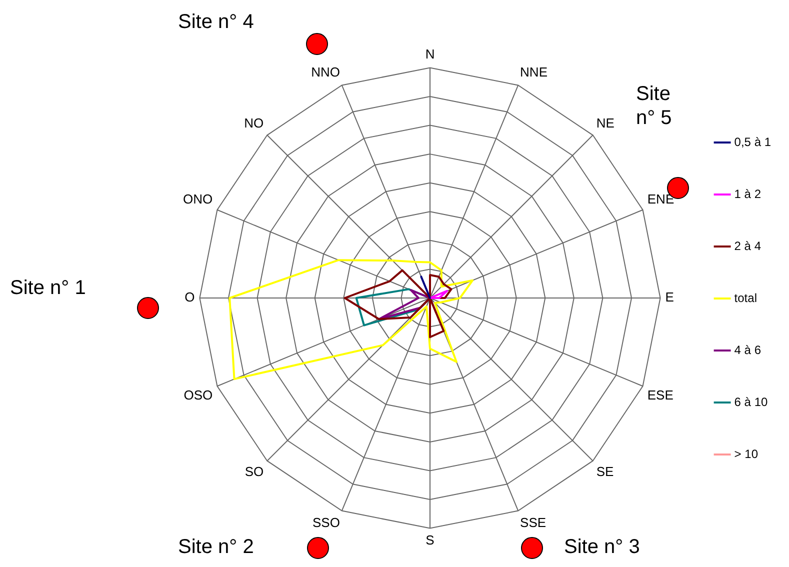 This screenshot has height=567, width=789. Describe the element at coordinates (216, 22) in the screenshot. I see `text: Site n° 4` at that location.